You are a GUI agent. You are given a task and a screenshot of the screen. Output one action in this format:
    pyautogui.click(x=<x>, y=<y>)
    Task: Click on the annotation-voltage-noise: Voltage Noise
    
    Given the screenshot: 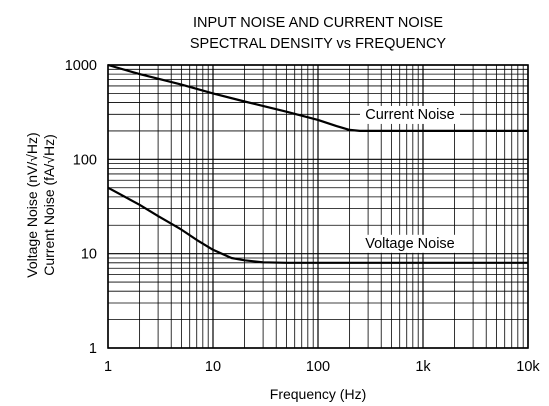 What is the action you would take?
    pyautogui.click(x=409, y=244)
    